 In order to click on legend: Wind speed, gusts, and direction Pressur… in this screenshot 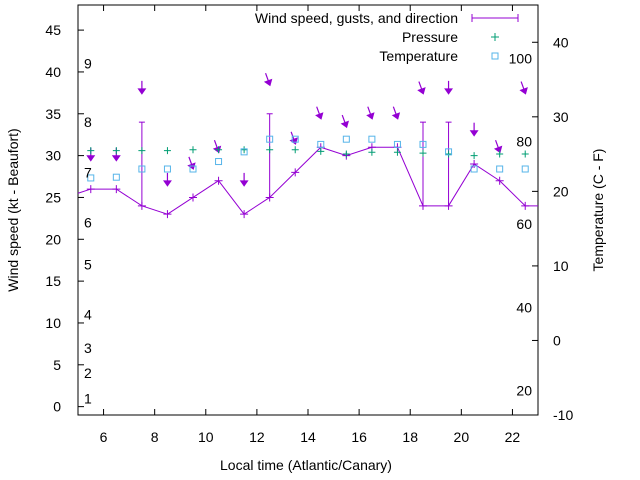, I will do `click(387, 37)`.